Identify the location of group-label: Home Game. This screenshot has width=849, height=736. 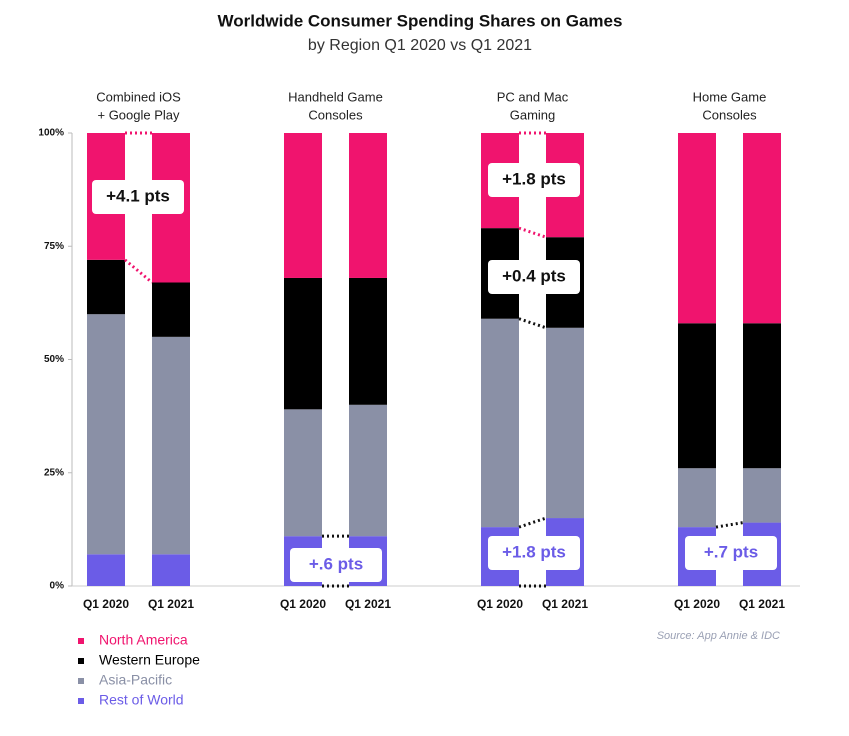
(730, 96).